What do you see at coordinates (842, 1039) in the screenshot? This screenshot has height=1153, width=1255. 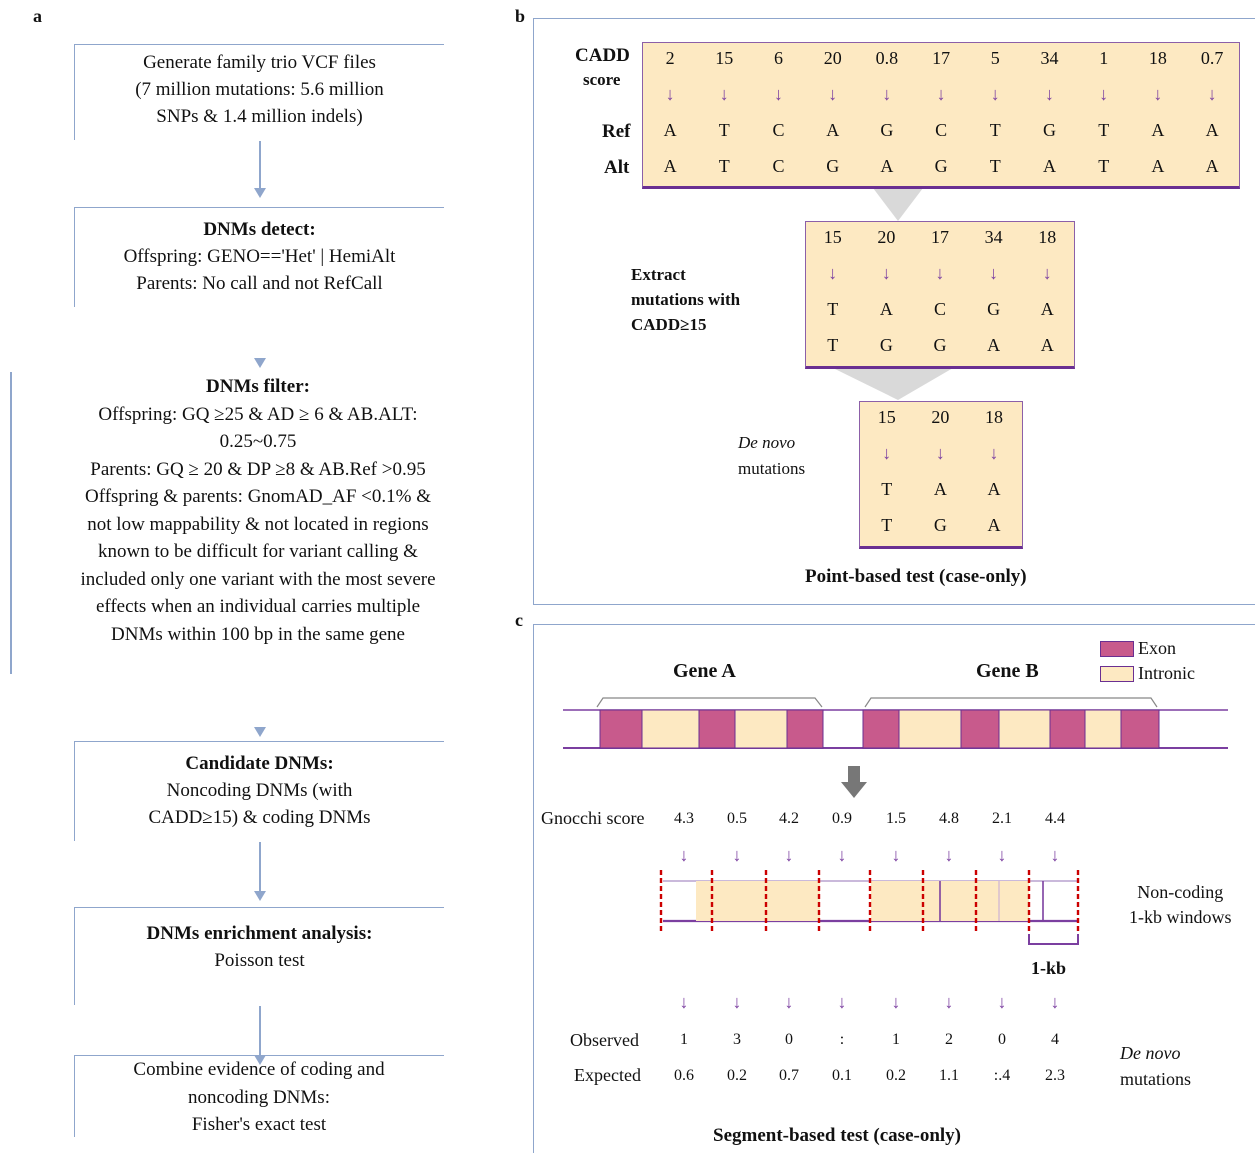 I see `observed-count: :` at bounding box center [842, 1039].